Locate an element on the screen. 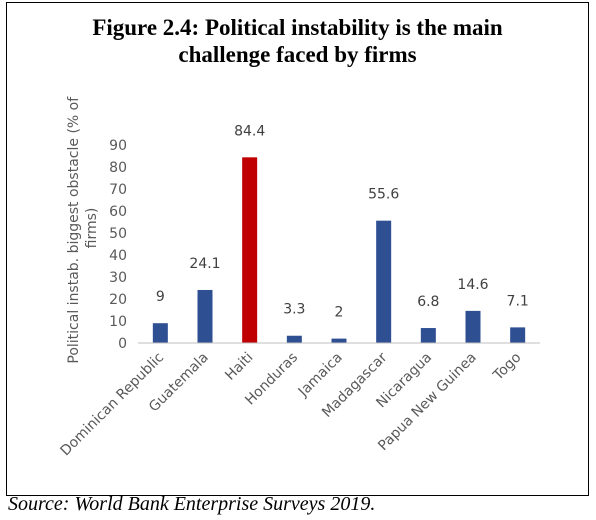 The height and width of the screenshot is (520, 596). data-label: 2 is located at coordinates (339, 313).